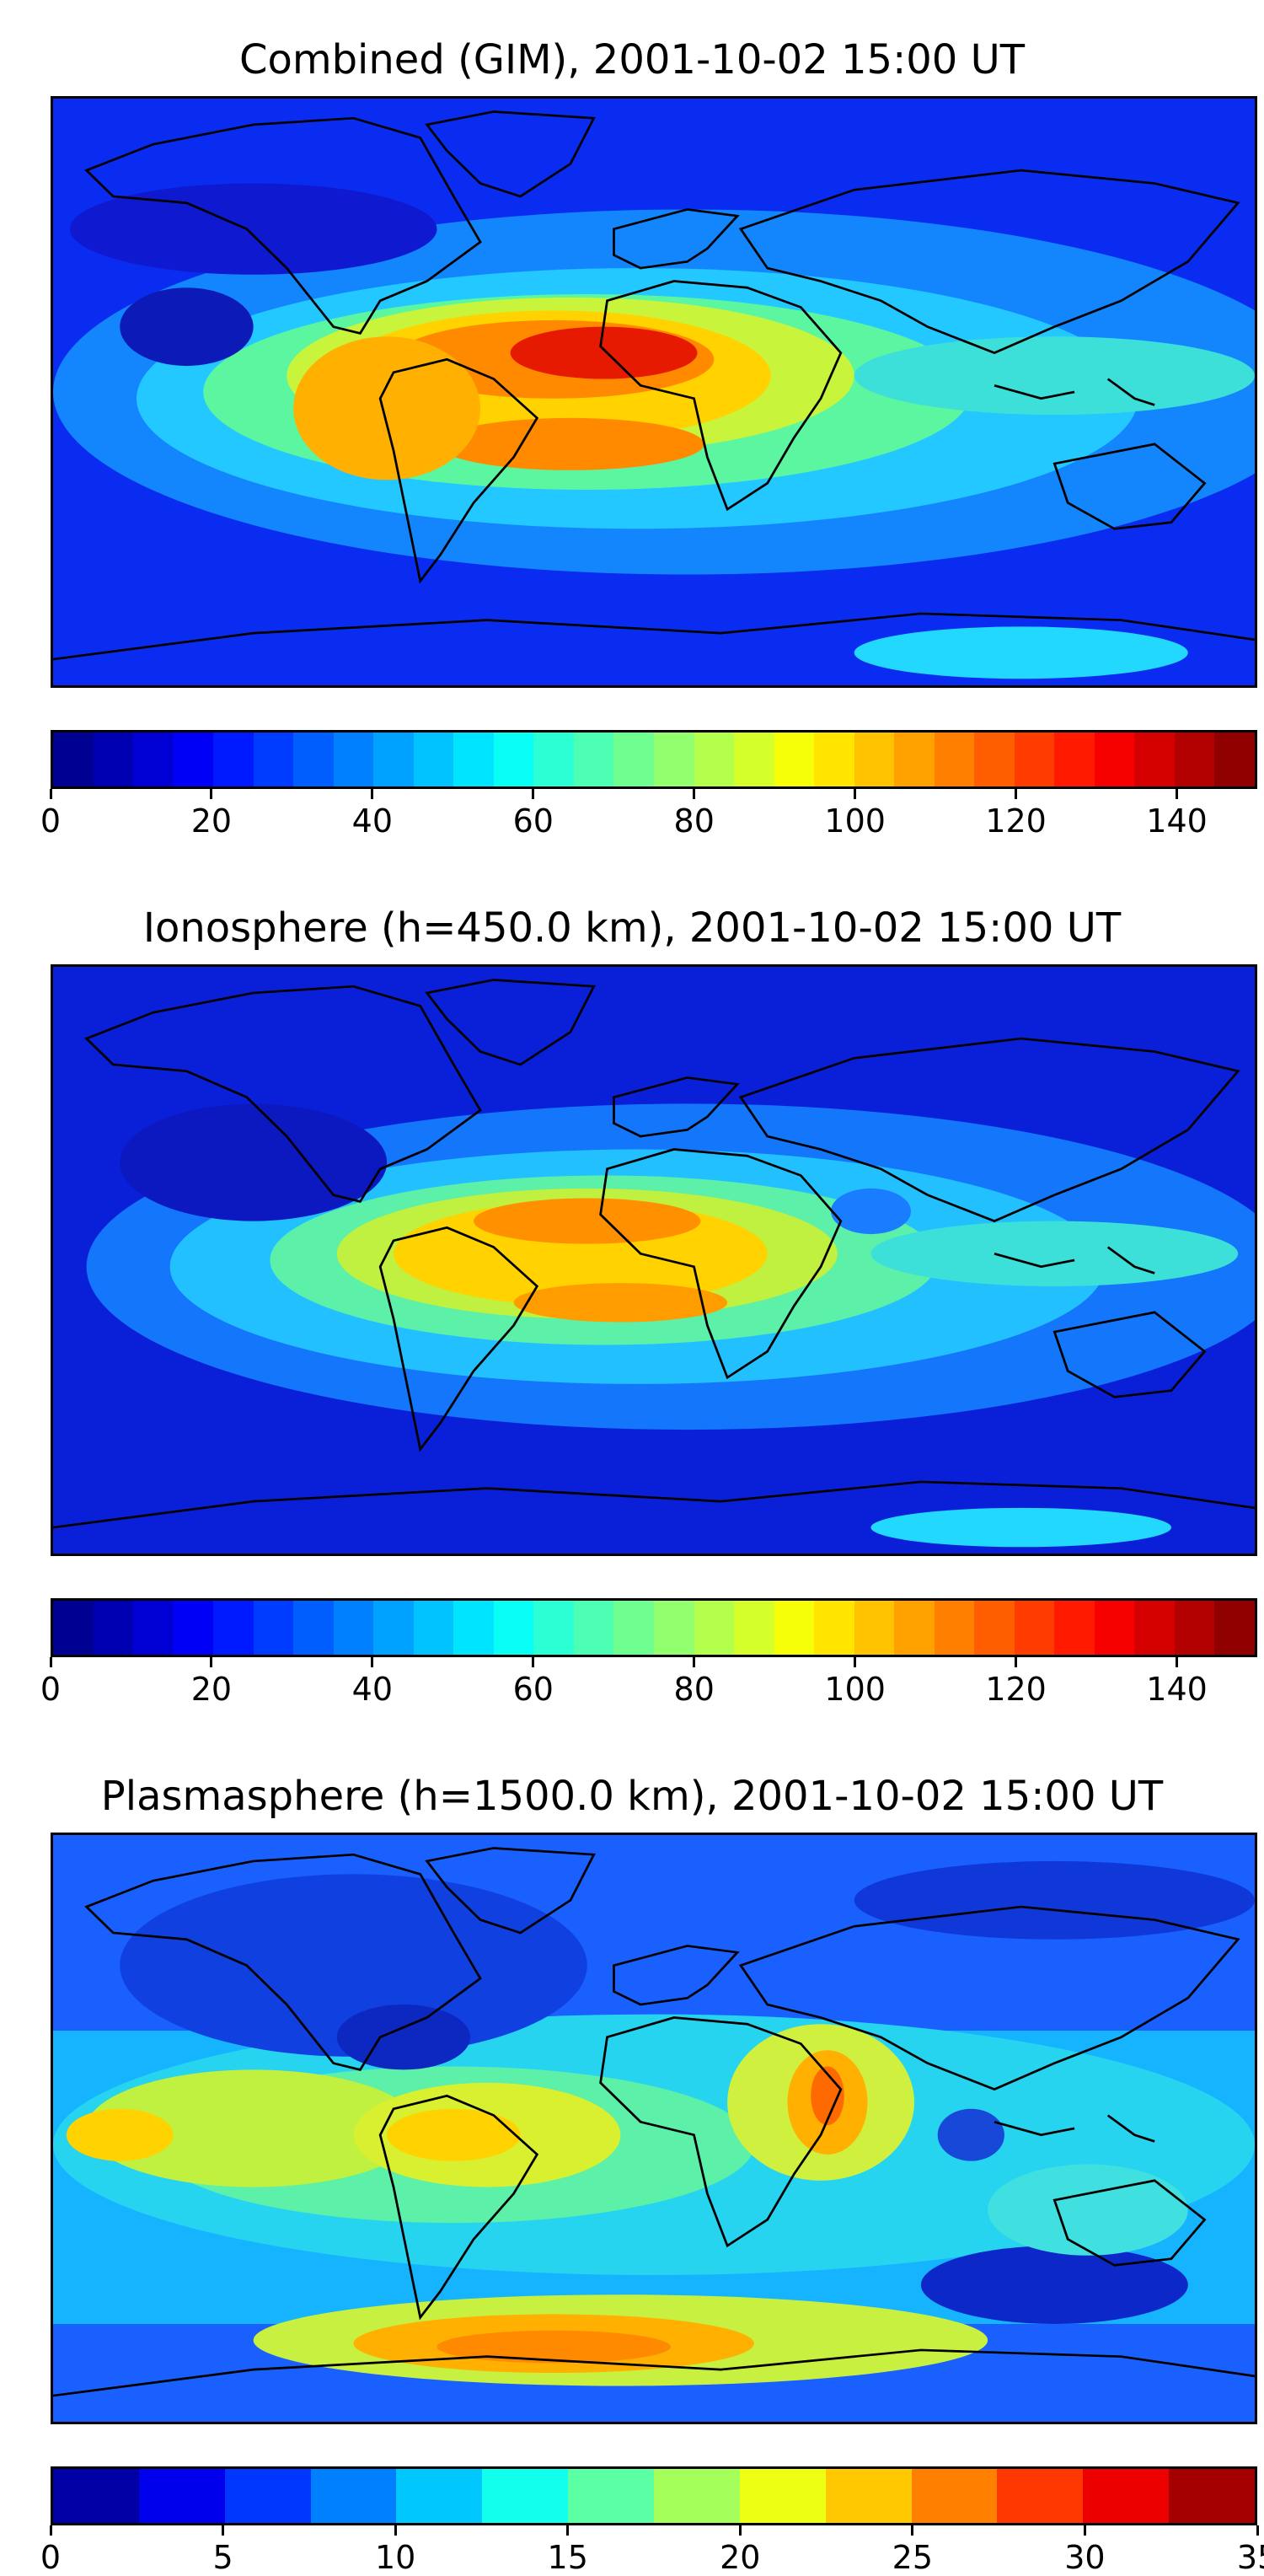  What do you see at coordinates (632, 59) in the screenshot?
I see `panel-title-combined: Combined (GIM), 2001-10-02 15:00 UT` at bounding box center [632, 59].